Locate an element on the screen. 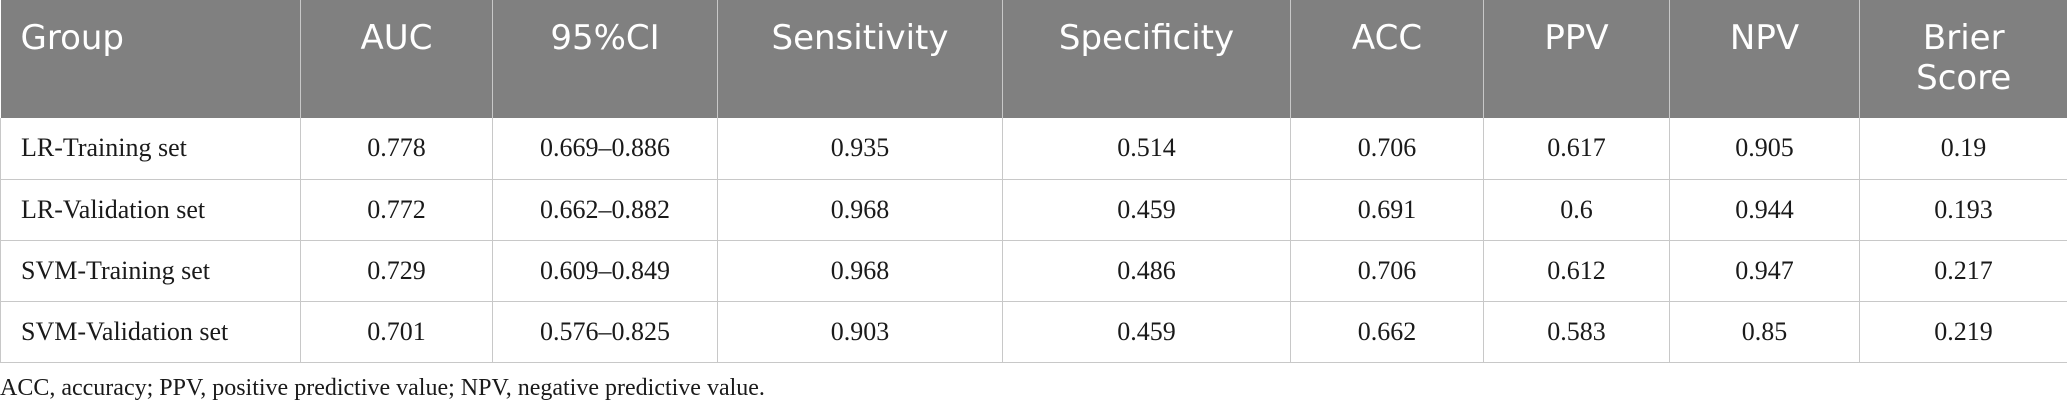 The height and width of the screenshot is (416, 2067). cell-95ci: 0.609–0.849 is located at coordinates (605, 271).